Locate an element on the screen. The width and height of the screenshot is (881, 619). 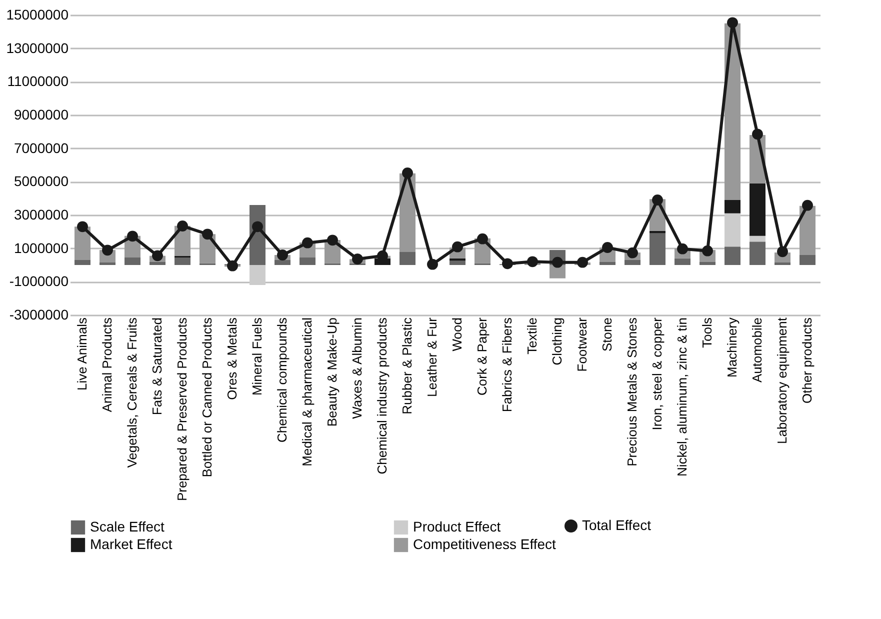
x-tick-label: Iron, steel & copper is located at coordinates (657, 373).